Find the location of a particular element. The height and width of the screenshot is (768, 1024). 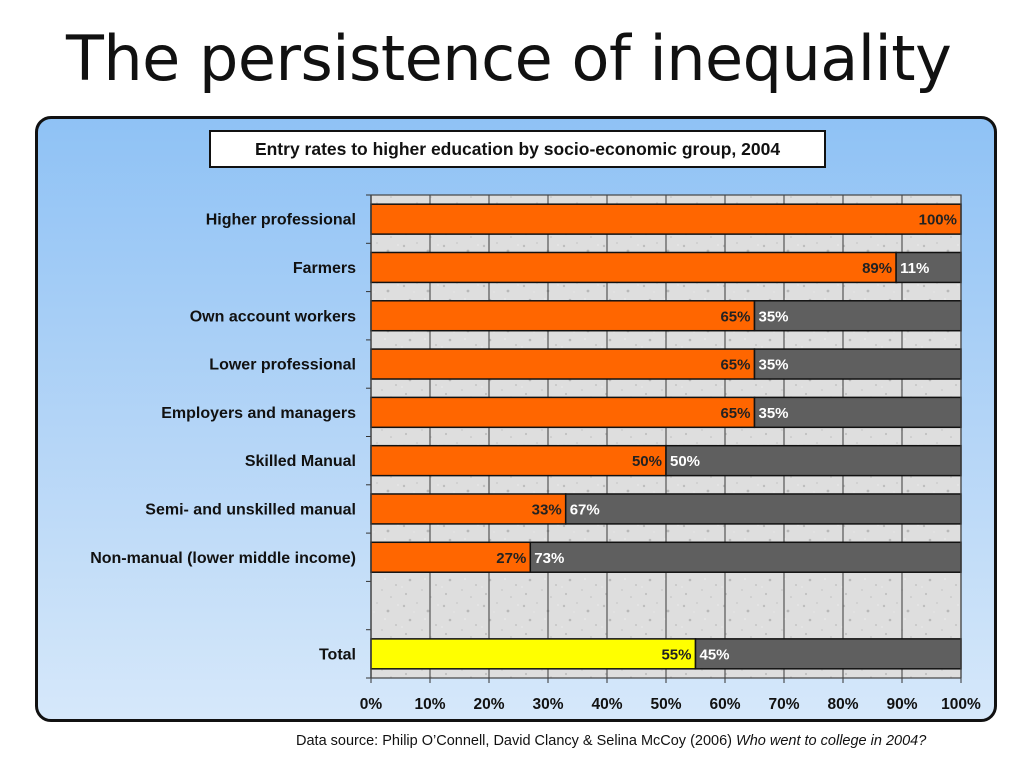

category-label: Skilled Manual is located at coordinates (300, 461).